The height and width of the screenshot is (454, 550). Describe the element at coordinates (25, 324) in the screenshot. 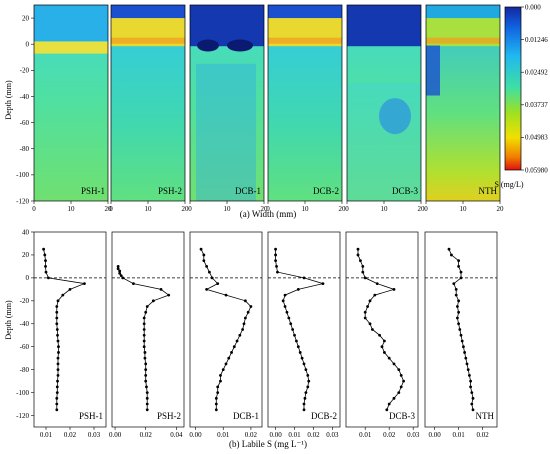

I see `panel-b-y-tick-label: -40` at that location.